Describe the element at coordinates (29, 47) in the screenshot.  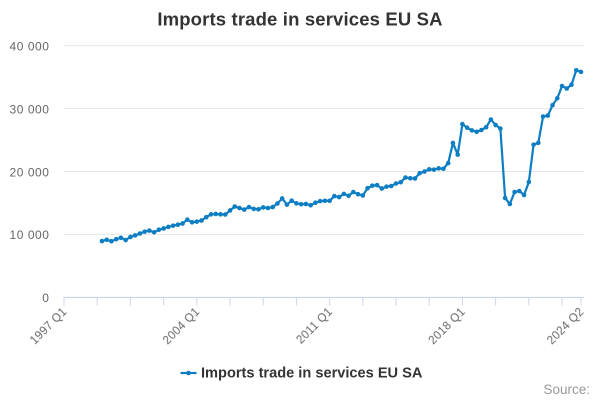
I see `svg-text: 40 000` at that location.